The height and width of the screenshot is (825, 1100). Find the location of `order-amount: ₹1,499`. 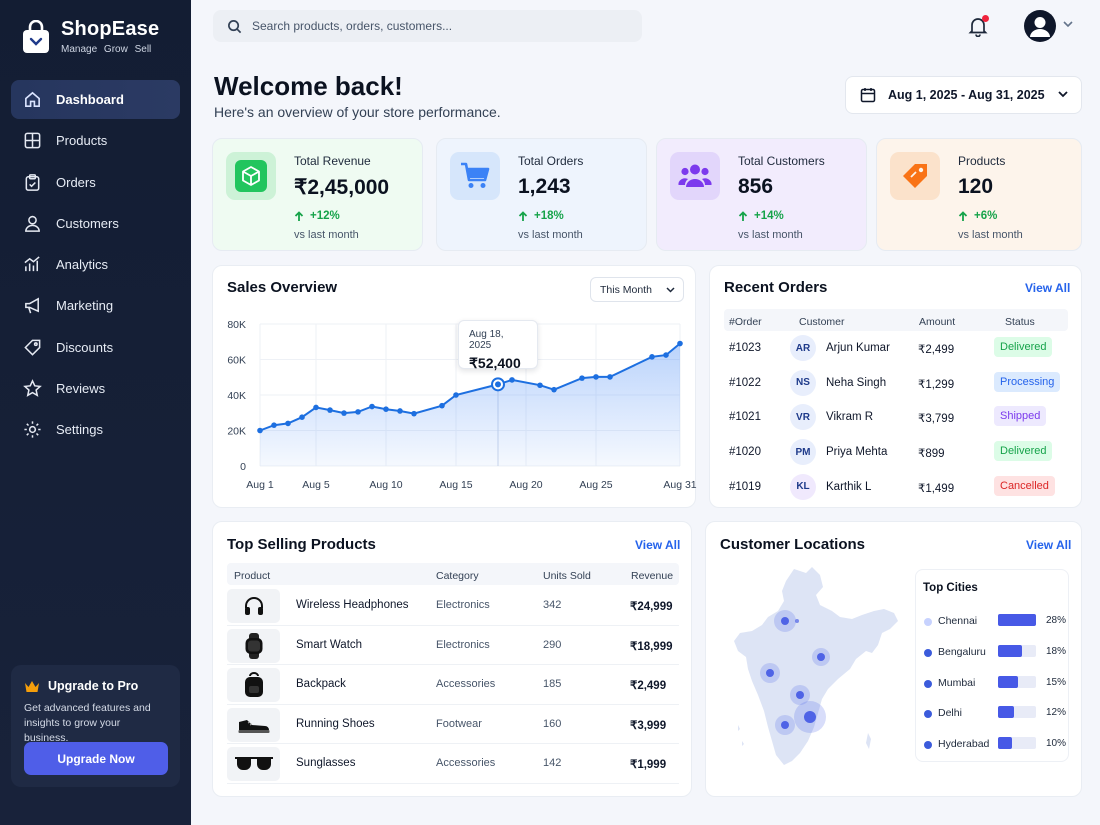

order-amount: ₹1,499 is located at coordinates (936, 488).